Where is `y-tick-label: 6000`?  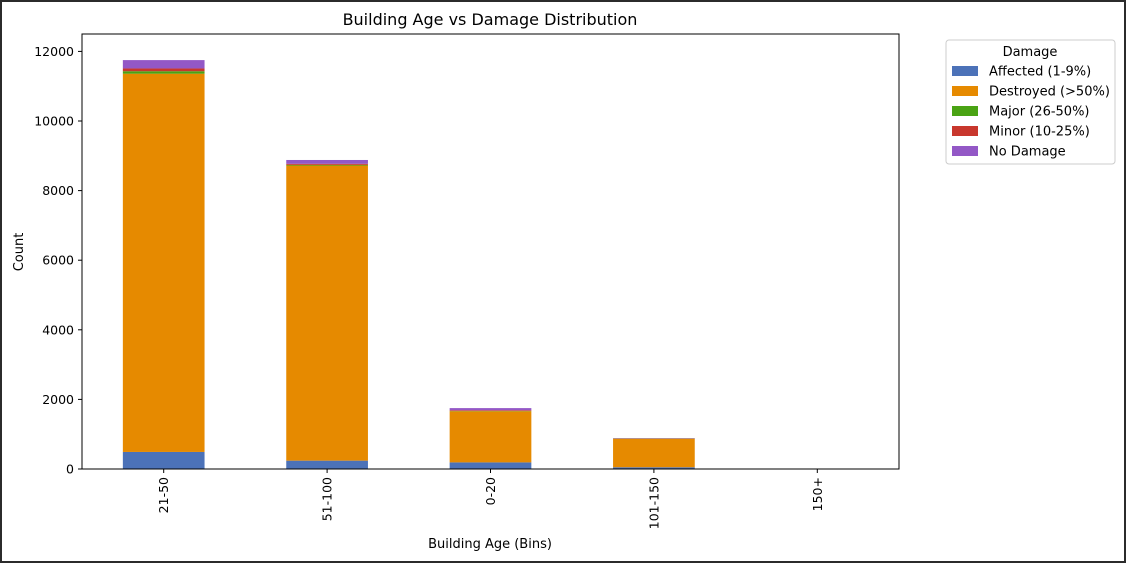 y-tick-label: 6000 is located at coordinates (58, 260).